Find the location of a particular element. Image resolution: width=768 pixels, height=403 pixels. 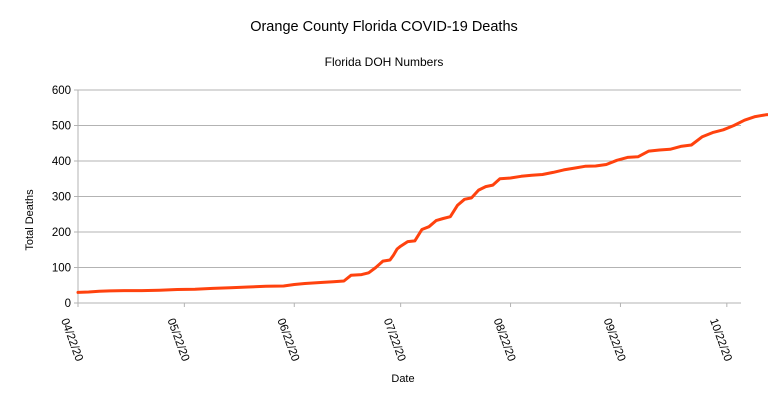

y-tick-label: 300 is located at coordinates (61, 198).